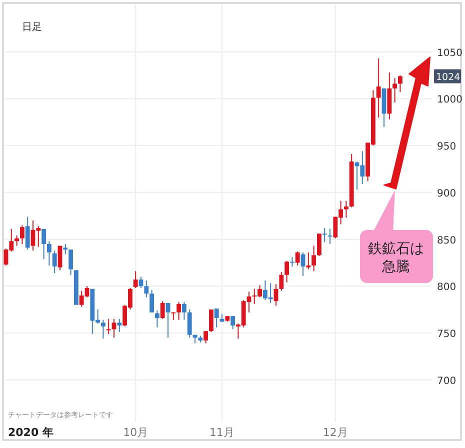  Describe the element at coordinates (449, 53) in the screenshot. I see `y-tick-label: 1050` at that location.